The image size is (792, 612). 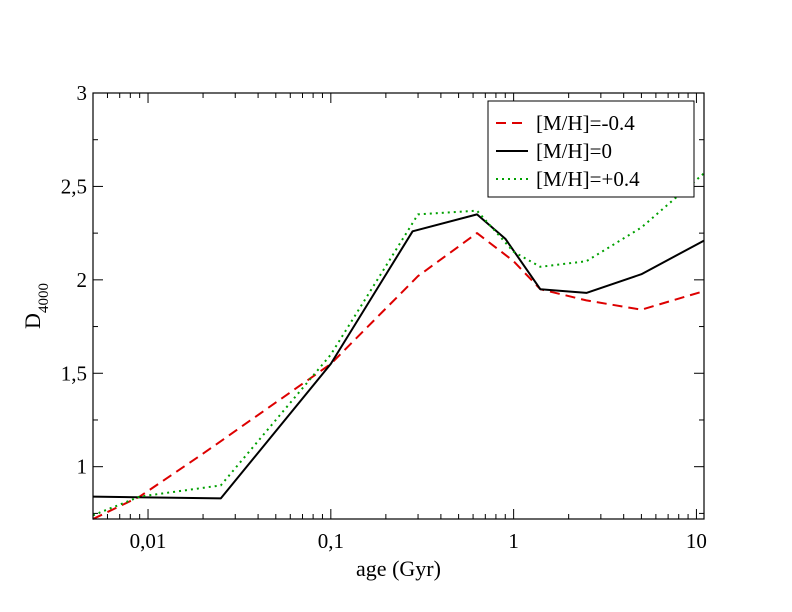 What do you see at coordinates (44, 298) in the screenshot?
I see `y-axis-title-subscript: 4000` at bounding box center [44, 298].